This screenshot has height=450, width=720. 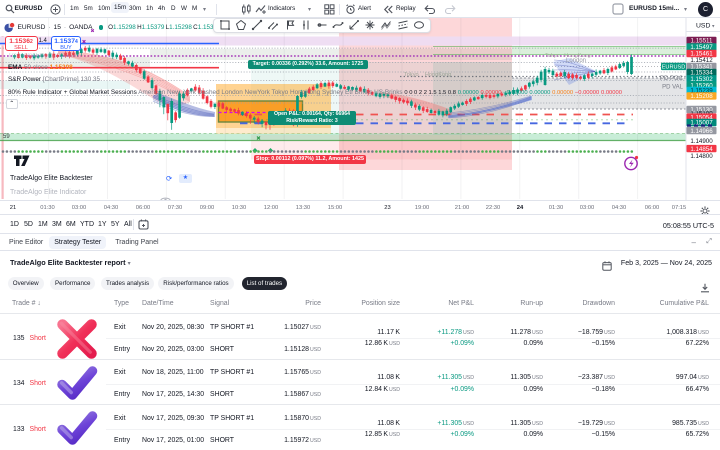 I want to click on svg-text: 1.15260, so click(x=701, y=85).